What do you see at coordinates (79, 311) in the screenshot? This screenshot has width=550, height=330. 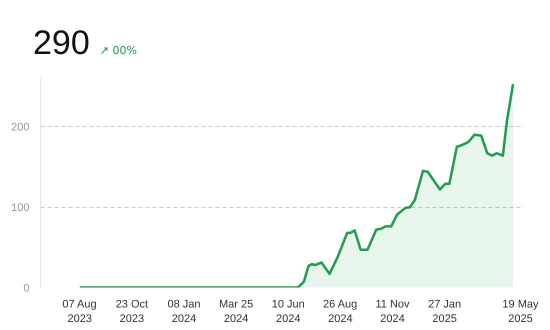 I see `x-tick-label: 07 Aug 2023` at bounding box center [79, 311].